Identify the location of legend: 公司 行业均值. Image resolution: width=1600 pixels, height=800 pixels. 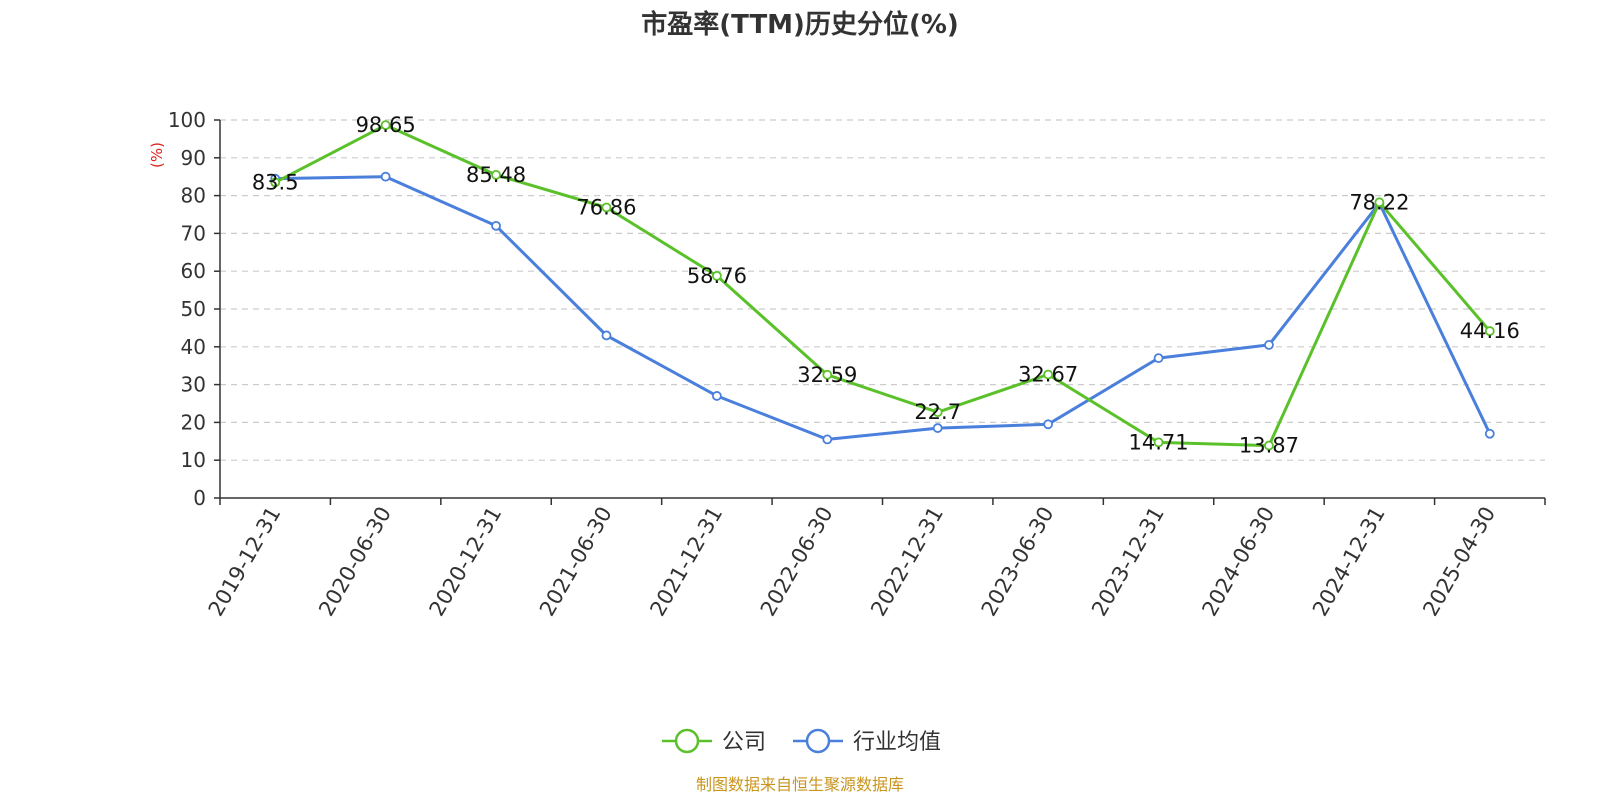
(801, 741).